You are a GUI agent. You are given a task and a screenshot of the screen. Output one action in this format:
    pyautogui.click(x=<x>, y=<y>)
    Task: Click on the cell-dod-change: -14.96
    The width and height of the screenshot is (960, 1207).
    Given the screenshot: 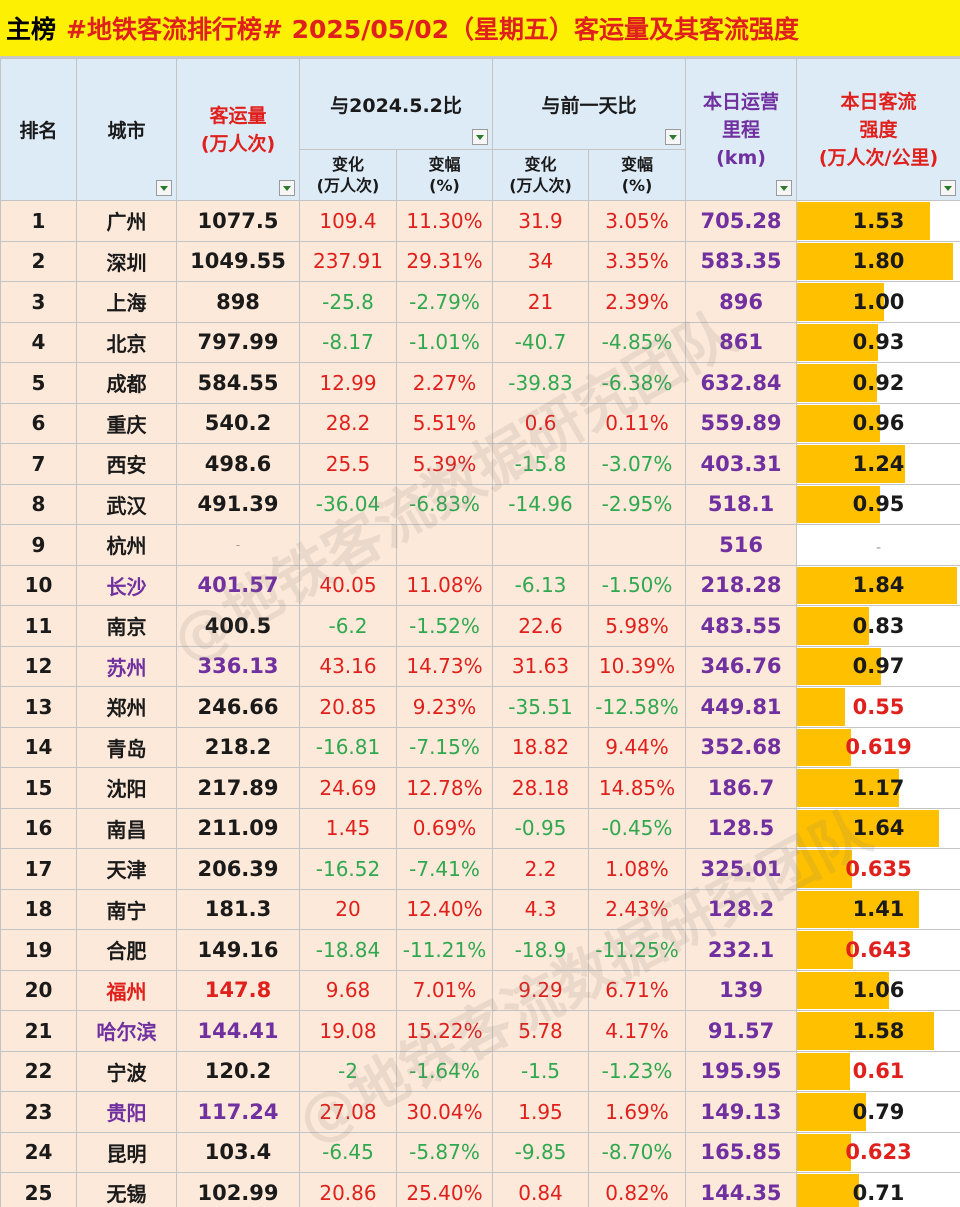 What is the action you would take?
    pyautogui.click(x=541, y=504)
    